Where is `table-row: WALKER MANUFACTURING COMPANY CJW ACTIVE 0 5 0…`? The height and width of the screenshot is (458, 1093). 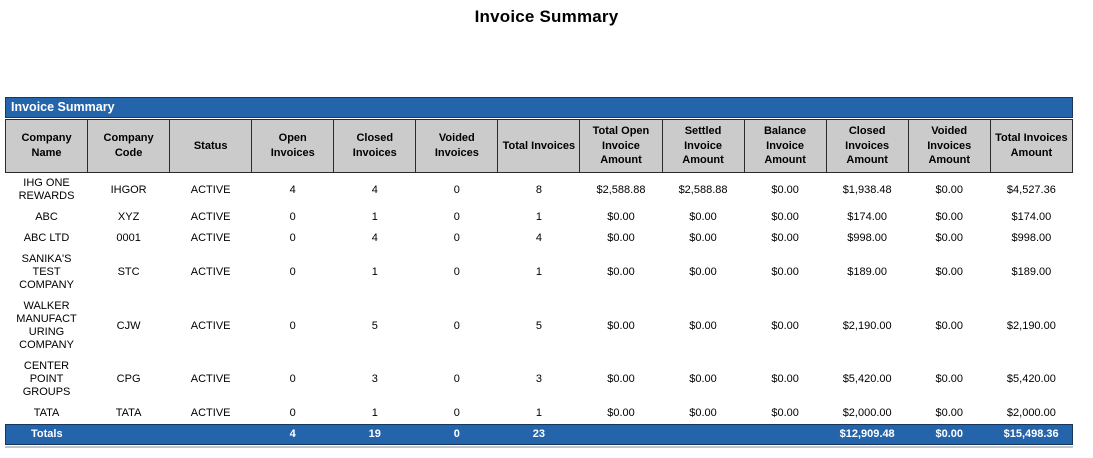
table-row: WALKER MANUFACTURING COMPANY CJW ACTIVE 0 5 0… is located at coordinates (539, 326).